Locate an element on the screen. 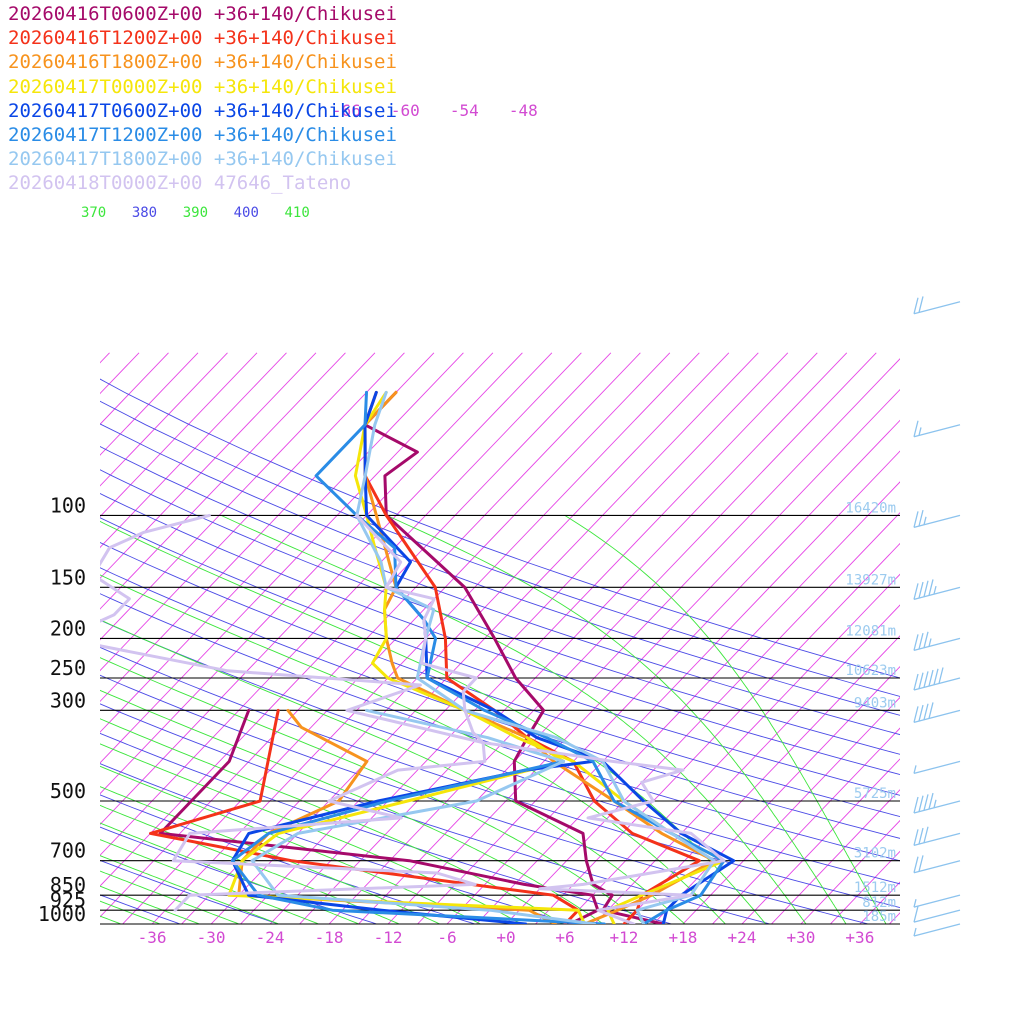 The image size is (1024, 1024). legend-entry: 20260417T1800Z+00 +36+140/Chikusei is located at coordinates (202, 159).